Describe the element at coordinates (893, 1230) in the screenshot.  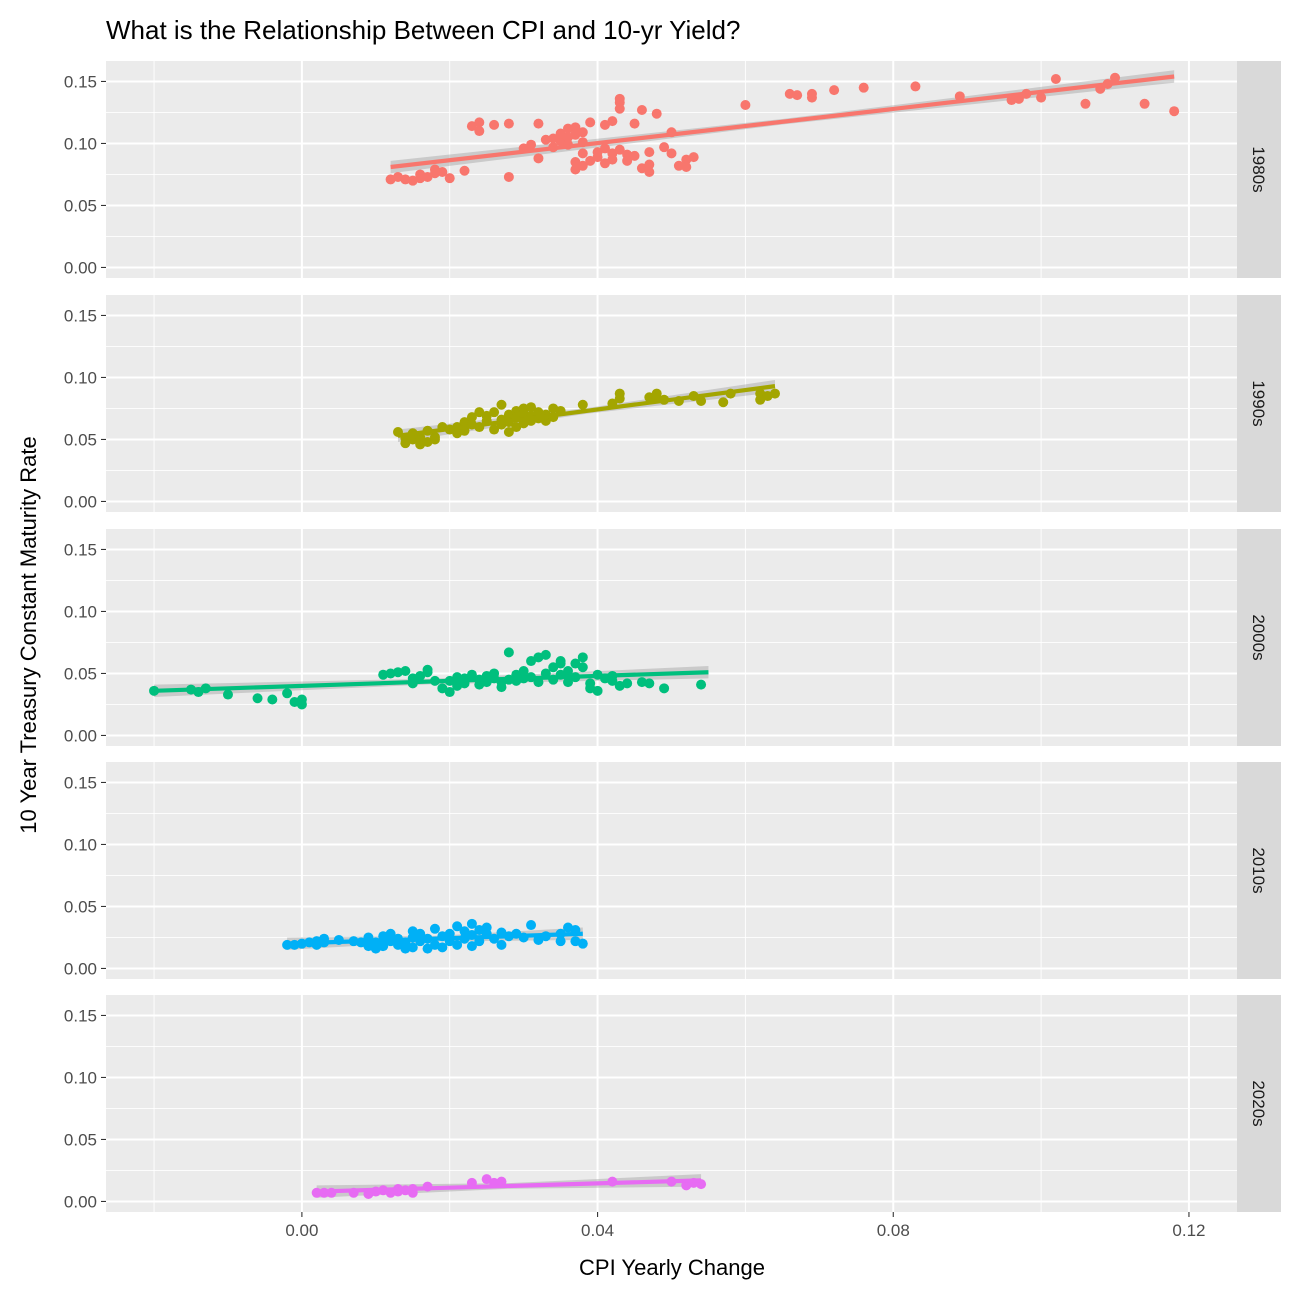
I see `x-tick-label: 0.08` at that location.